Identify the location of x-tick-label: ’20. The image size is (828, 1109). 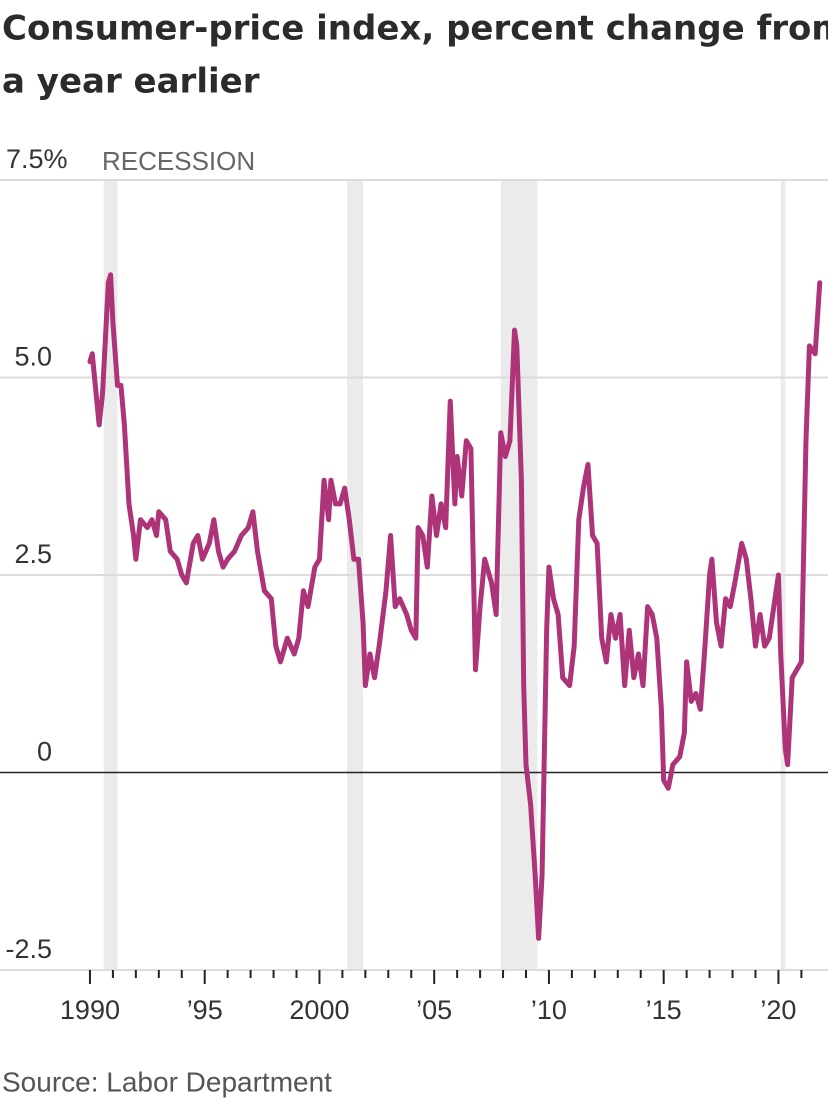
(778, 1010).